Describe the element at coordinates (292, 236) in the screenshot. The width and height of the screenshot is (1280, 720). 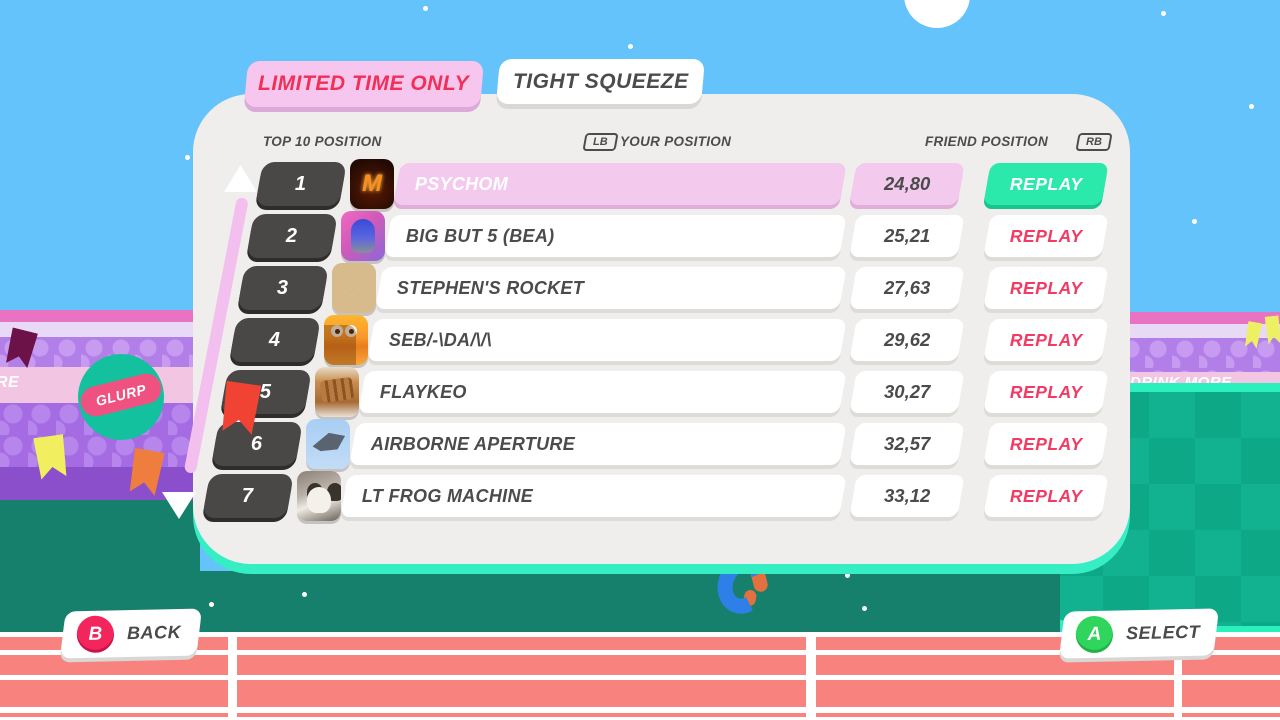
I see `position-badge: 2` at that location.